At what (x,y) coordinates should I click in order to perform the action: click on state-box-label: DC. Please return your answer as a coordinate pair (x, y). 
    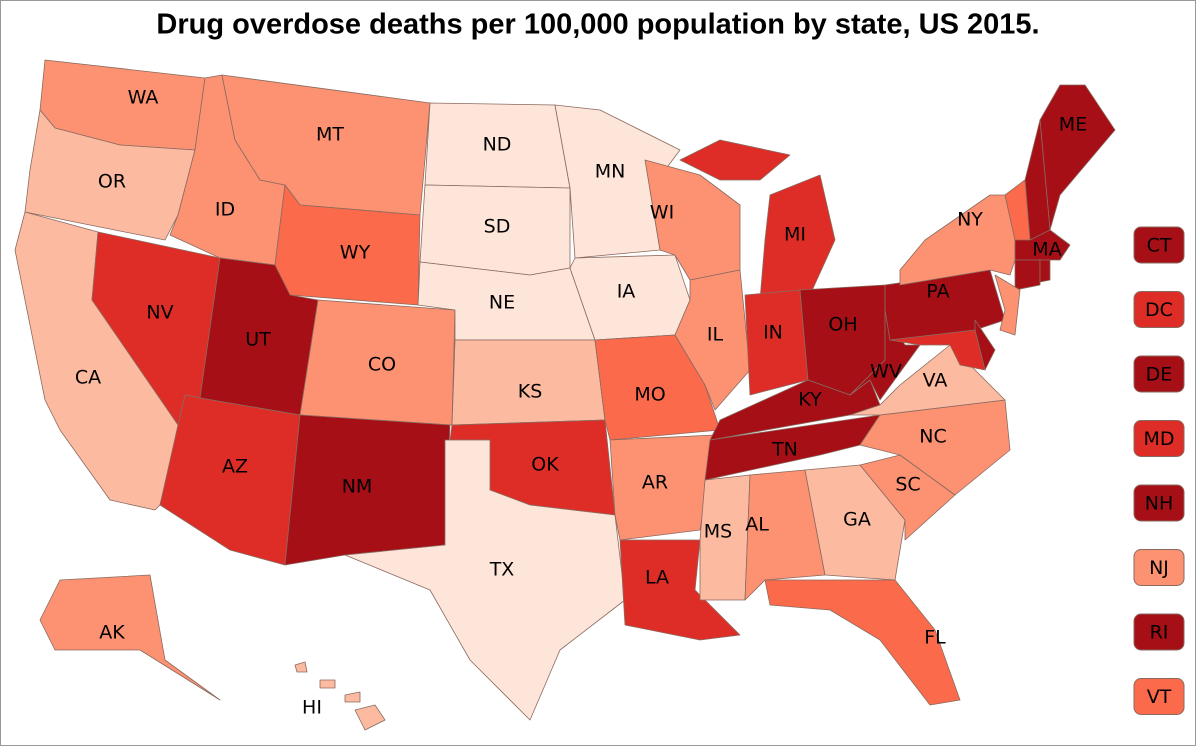
    Looking at the image, I should click on (1159, 310).